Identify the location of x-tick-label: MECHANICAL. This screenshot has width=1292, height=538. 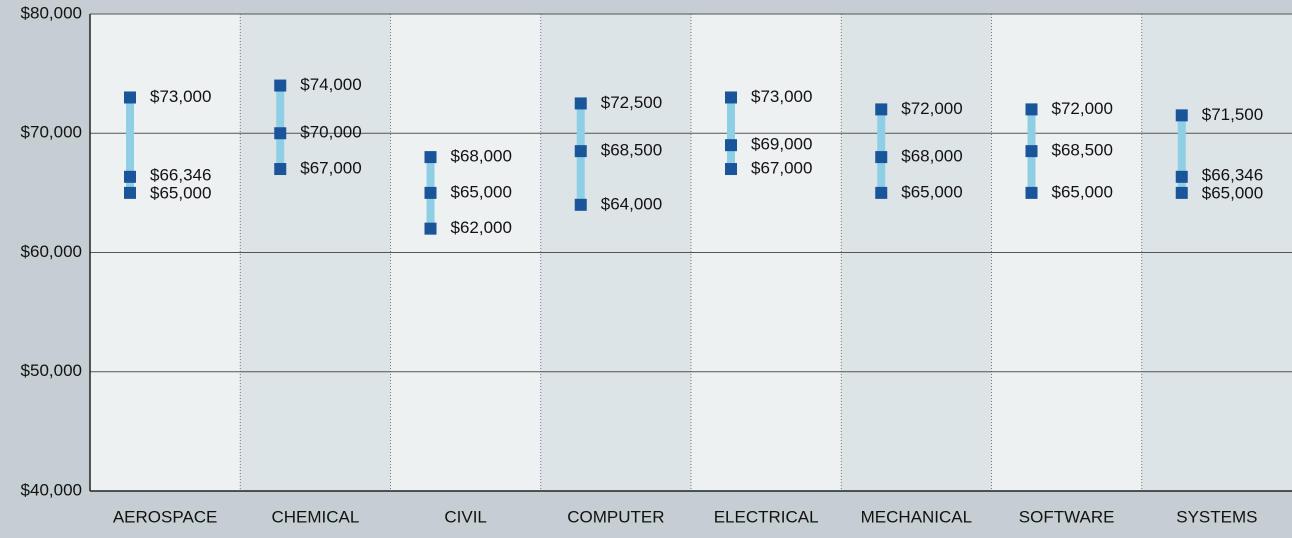
(916, 516).